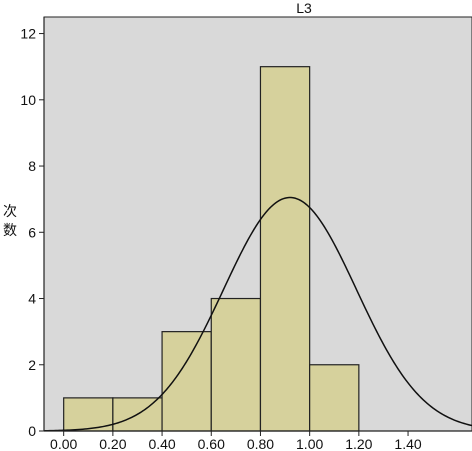 Image resolution: width=472 pixels, height=451 pixels. What do you see at coordinates (32, 431) in the screenshot?
I see `y-tick-label: 0` at bounding box center [32, 431].